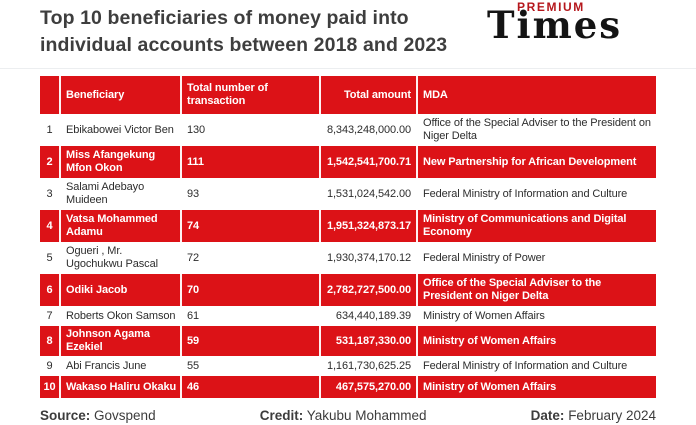 Image resolution: width=696 pixels, height=425 pixels. What do you see at coordinates (367, 162) in the screenshot?
I see `cell-amount: 1,542,541,700.71` at bounding box center [367, 162].